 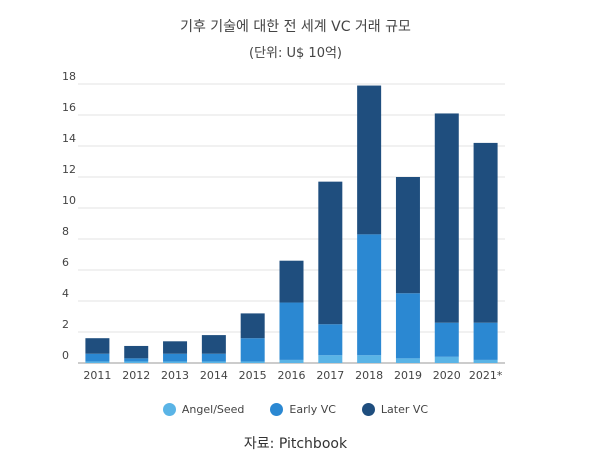 What do you see at coordinates (97, 375) in the screenshot?
I see `x-tick-label: 2011` at bounding box center [97, 375].